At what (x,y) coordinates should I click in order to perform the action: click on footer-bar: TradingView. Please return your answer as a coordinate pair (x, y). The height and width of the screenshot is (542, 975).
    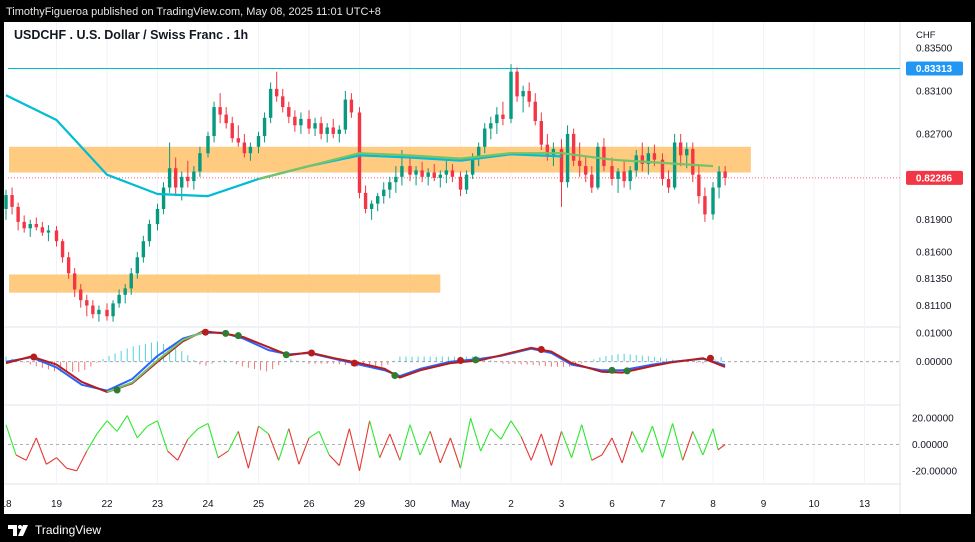
    Looking at the image, I should click on (487, 529).